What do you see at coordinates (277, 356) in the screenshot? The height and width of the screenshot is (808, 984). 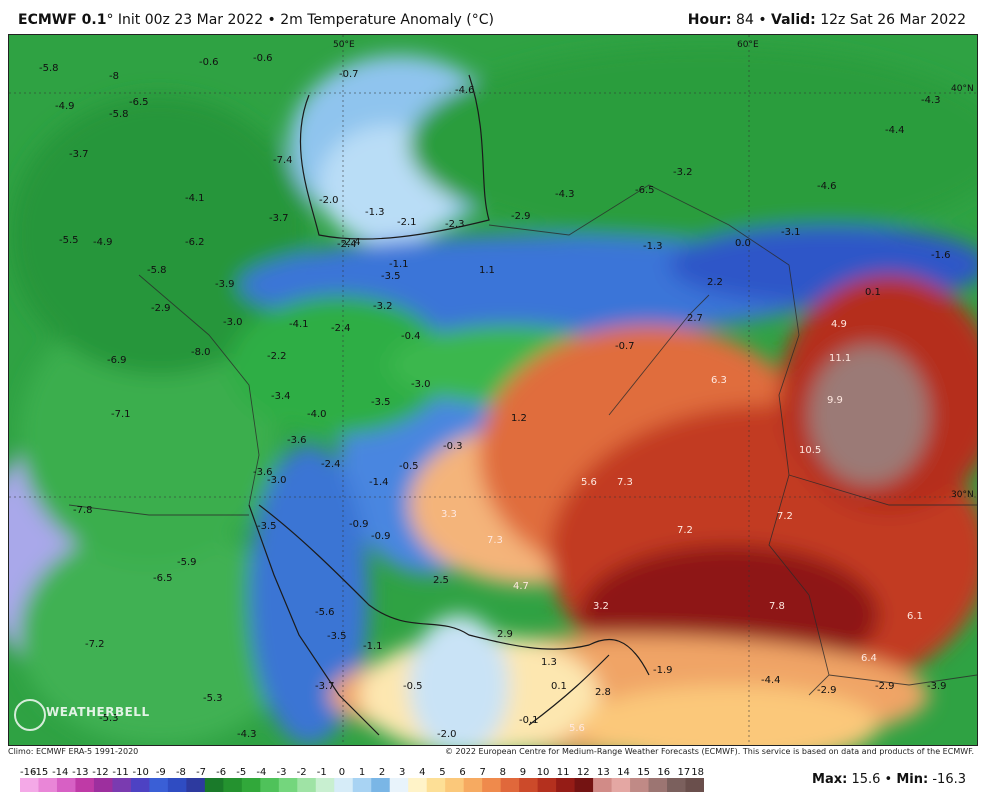 I see `anomaly-value: -2.2` at bounding box center [277, 356].